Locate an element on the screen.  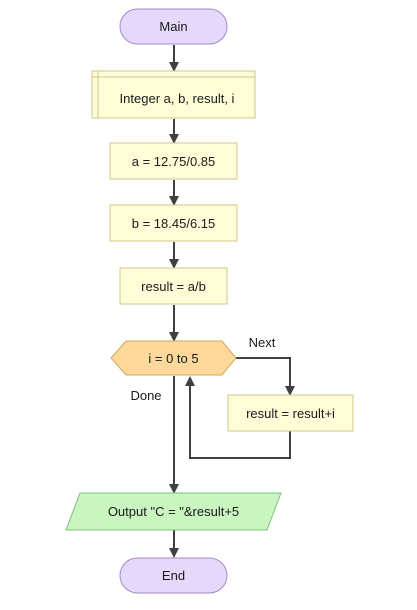
output-parallelogram: Output "C = "&result+5 is located at coordinates (173, 511).